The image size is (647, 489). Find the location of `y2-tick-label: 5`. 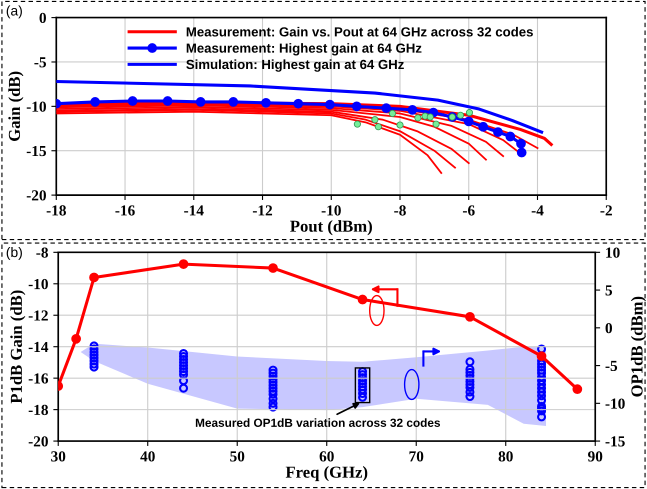

y2-tick-label: 5 is located at coordinates (609, 290).